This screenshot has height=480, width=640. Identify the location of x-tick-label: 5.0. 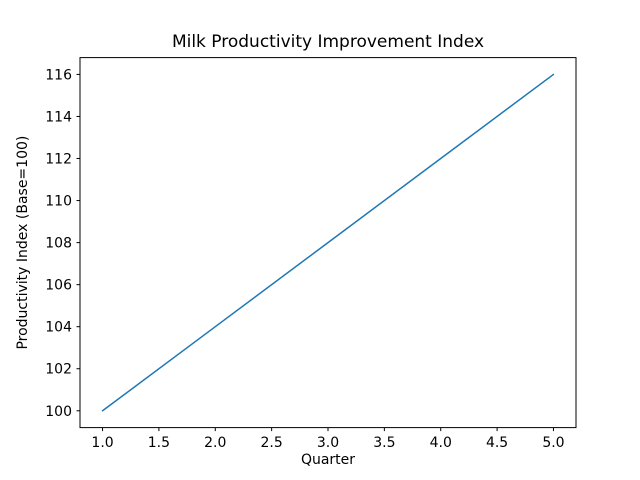
(553, 443).